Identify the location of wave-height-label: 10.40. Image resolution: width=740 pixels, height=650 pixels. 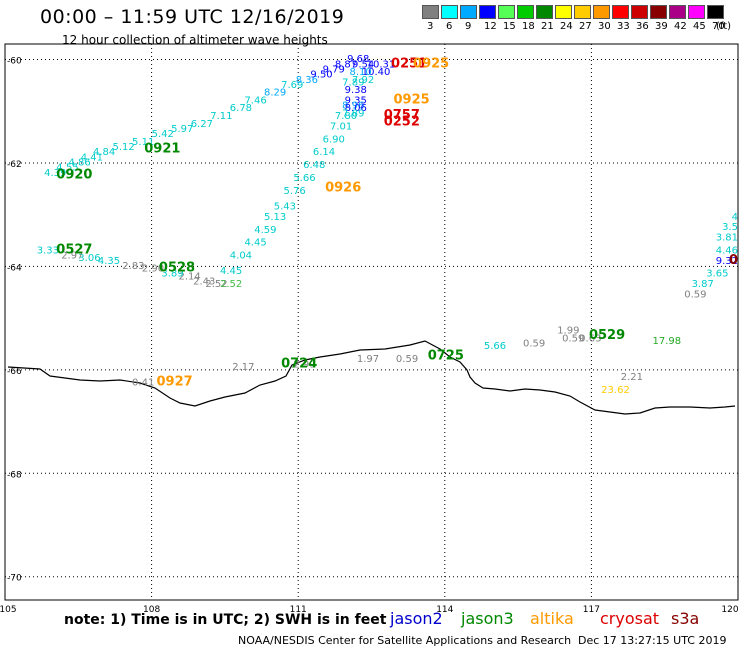
(376, 72).